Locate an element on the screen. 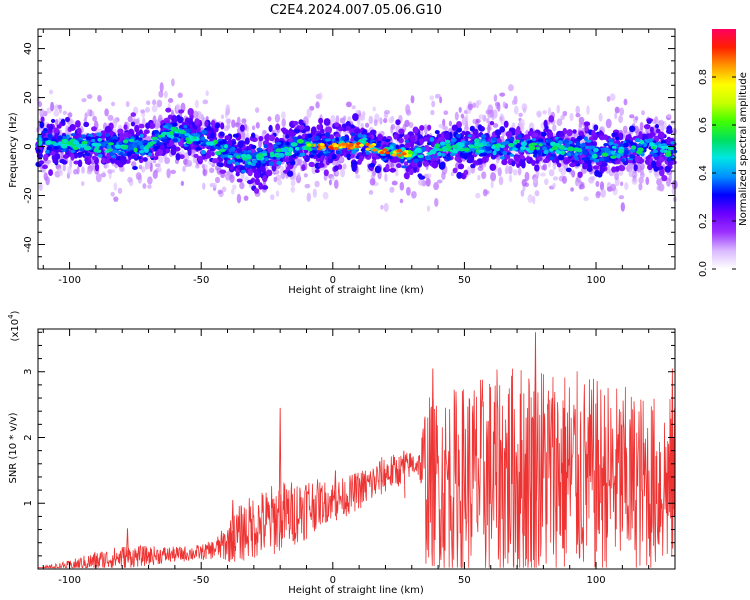  spectrogram-y-tick-label: -40 is located at coordinates (28, 244).